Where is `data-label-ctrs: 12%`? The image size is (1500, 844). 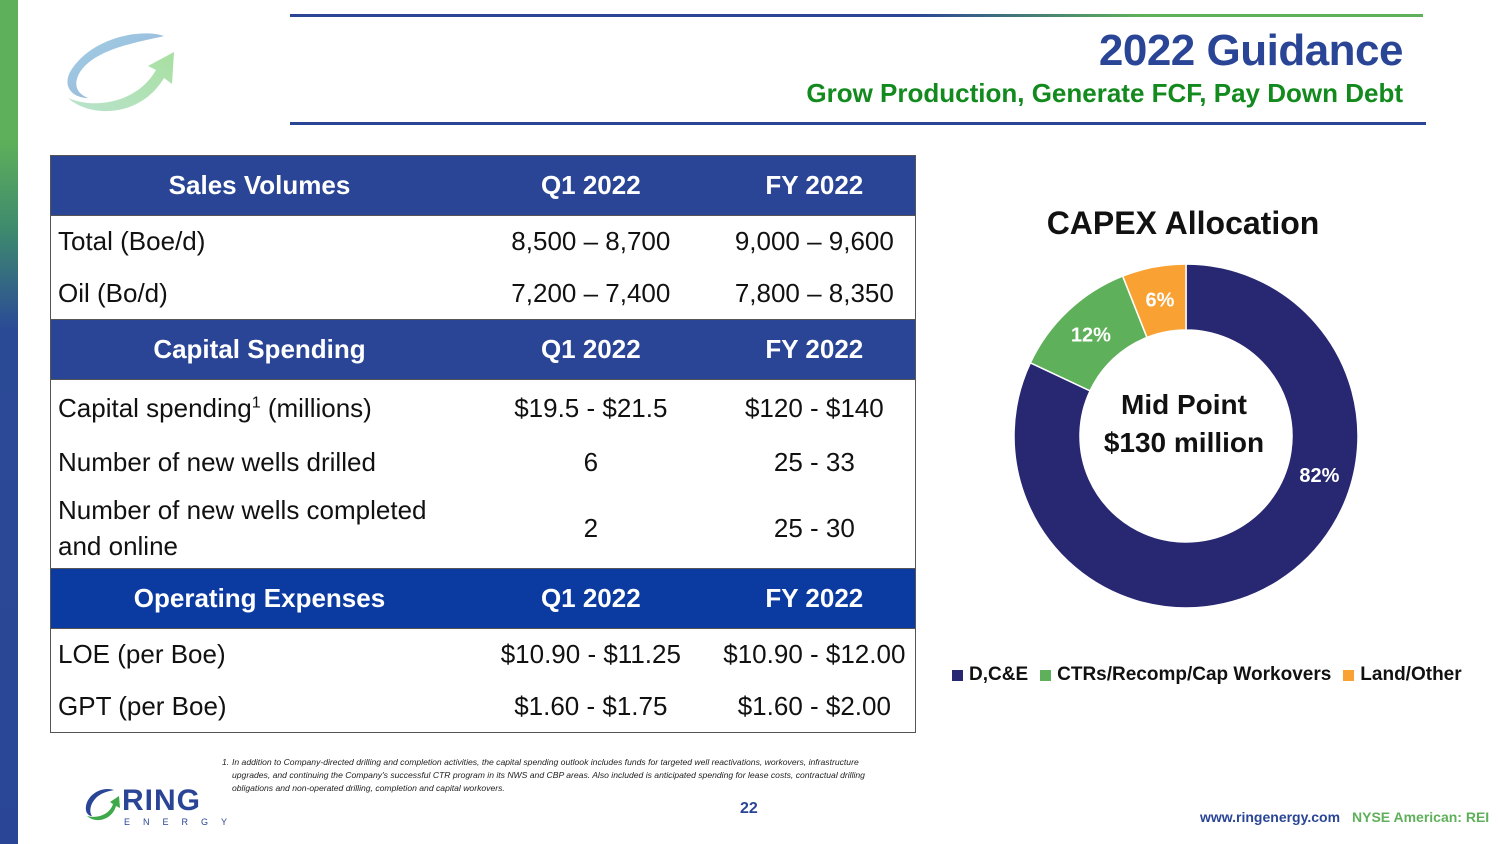 data-label-ctrs: 12% is located at coordinates (1091, 336).